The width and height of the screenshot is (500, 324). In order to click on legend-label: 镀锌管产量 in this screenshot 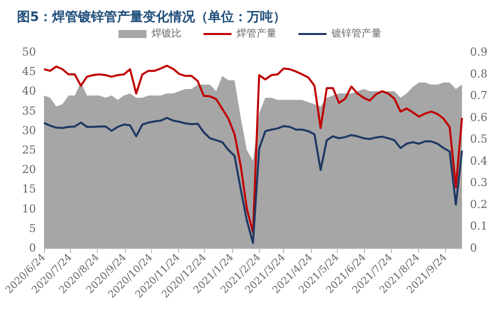, I will do `click(356, 34)`.